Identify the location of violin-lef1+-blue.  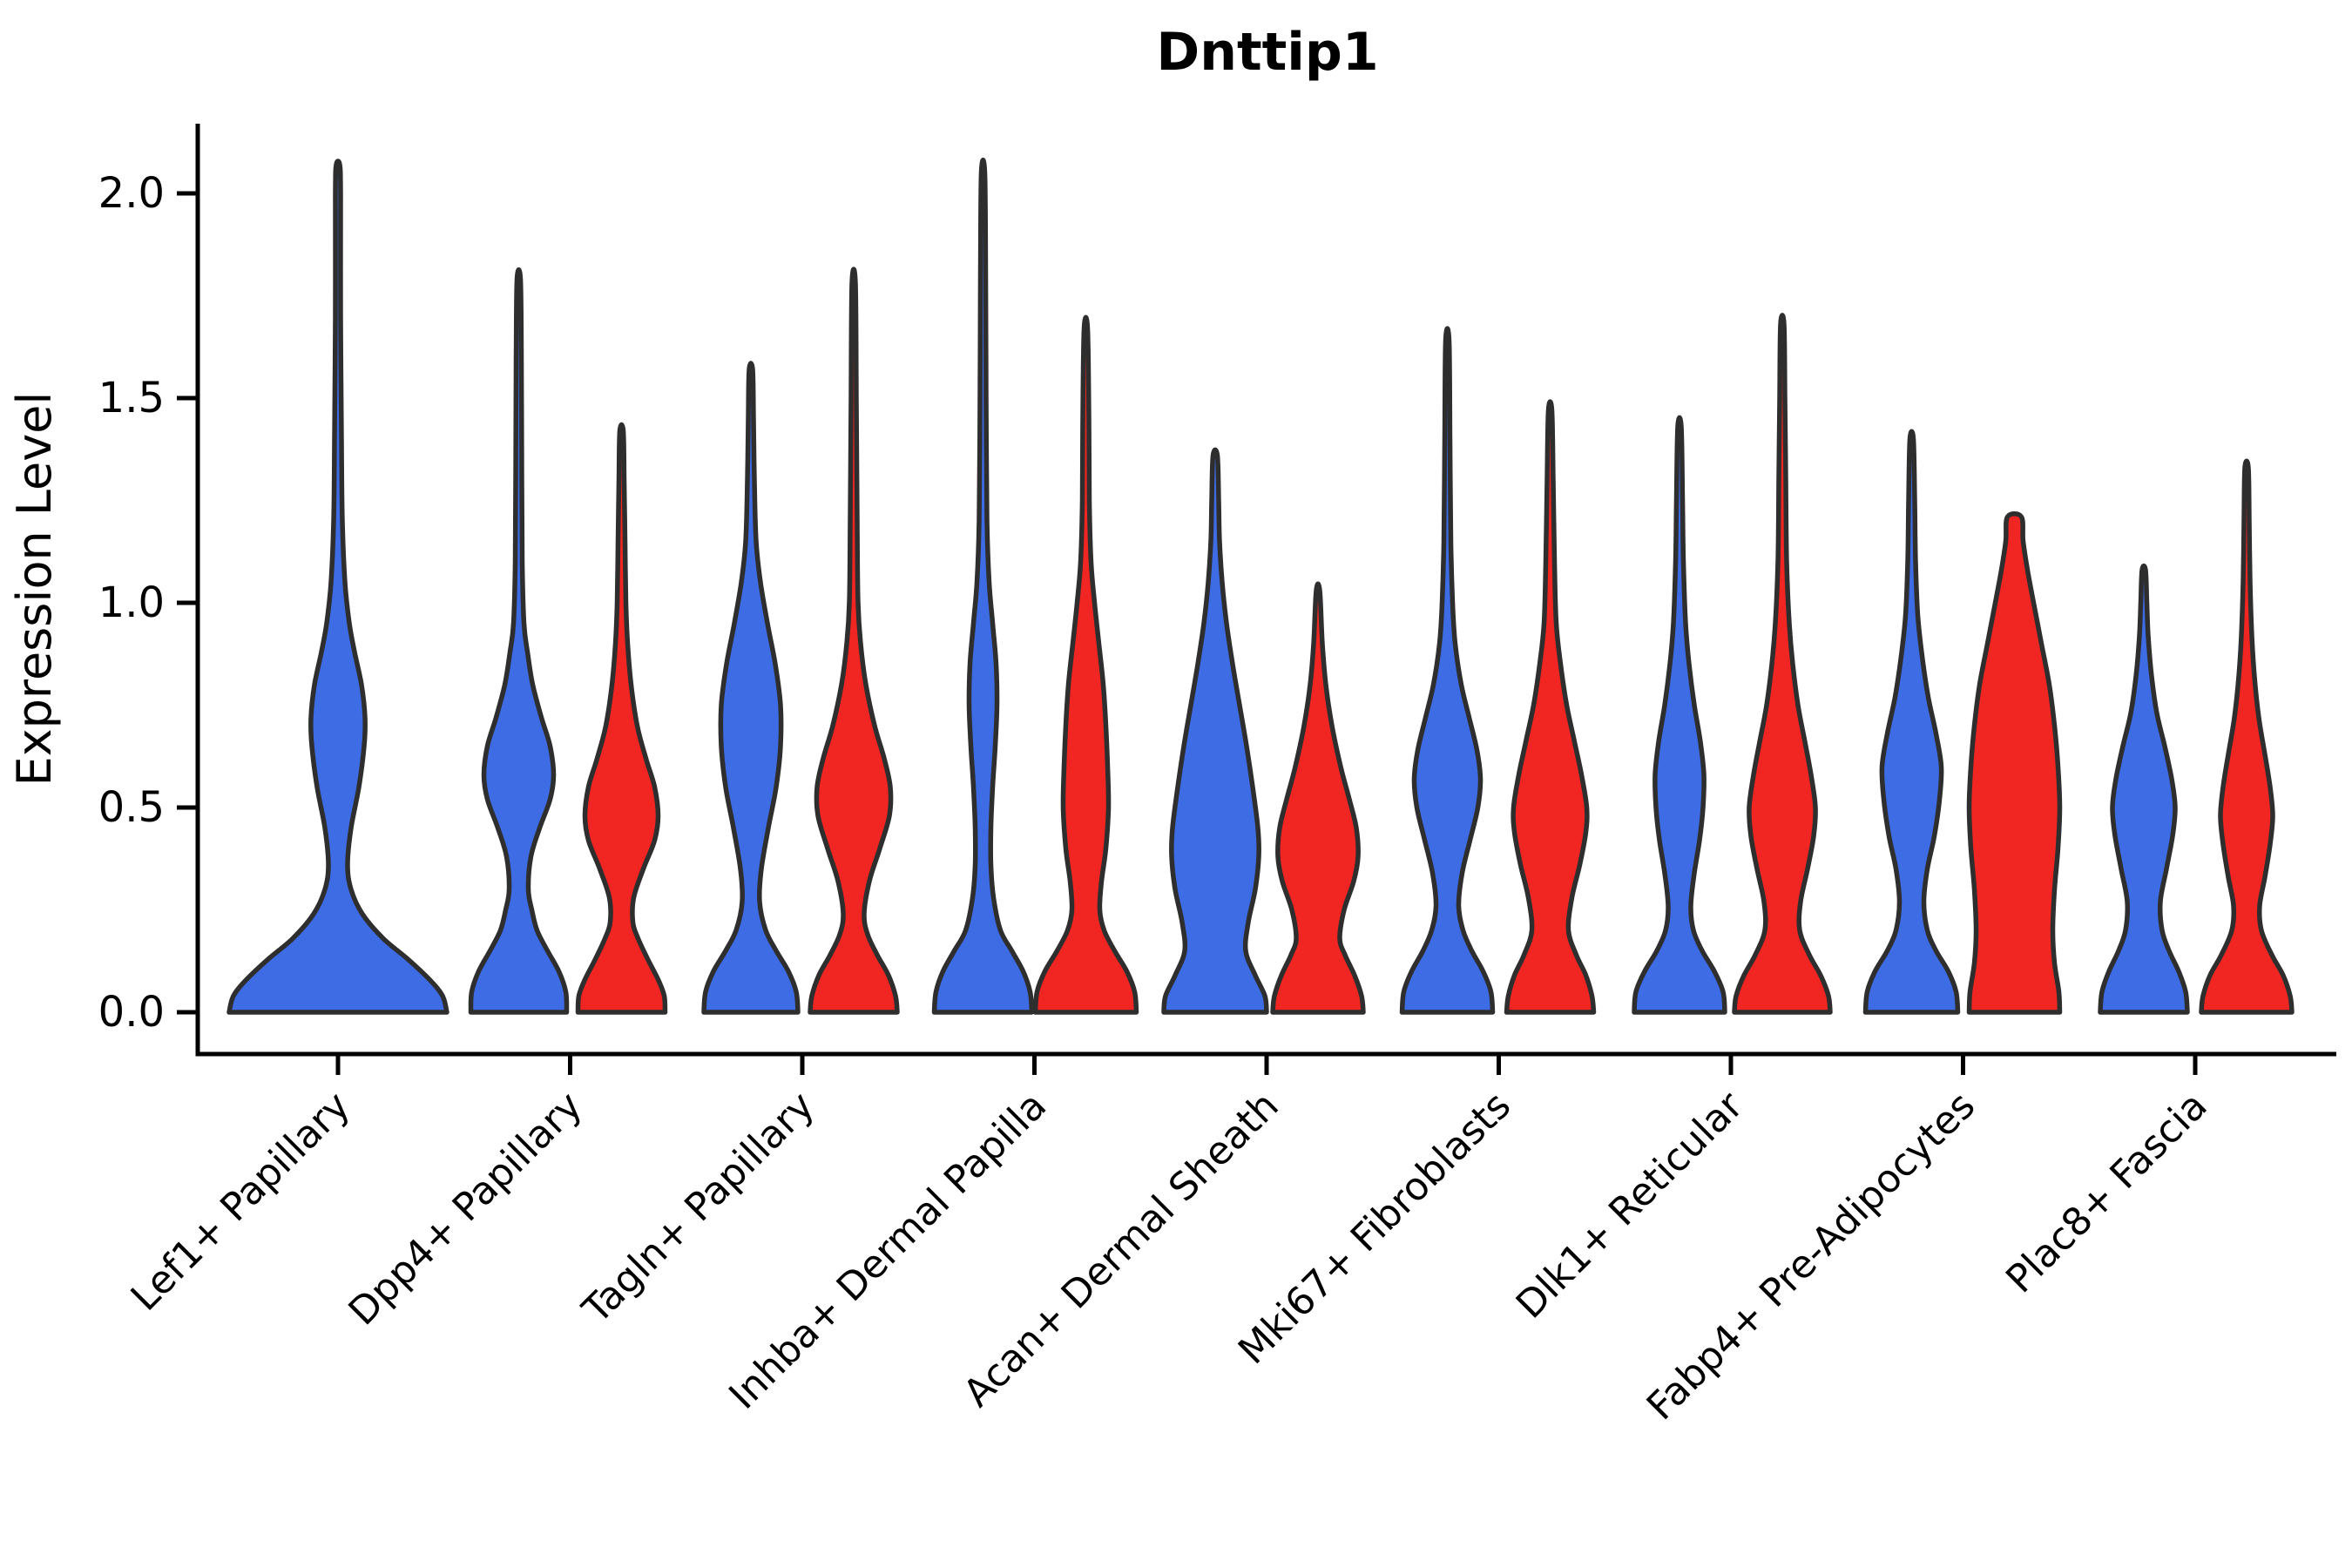
(337, 587).